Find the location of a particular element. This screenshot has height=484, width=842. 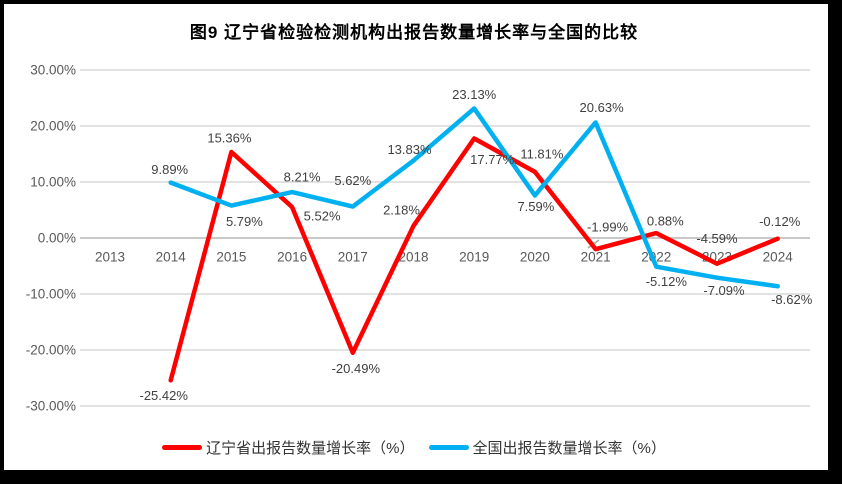

y-tick-label: 20.00% is located at coordinates (53, 126).